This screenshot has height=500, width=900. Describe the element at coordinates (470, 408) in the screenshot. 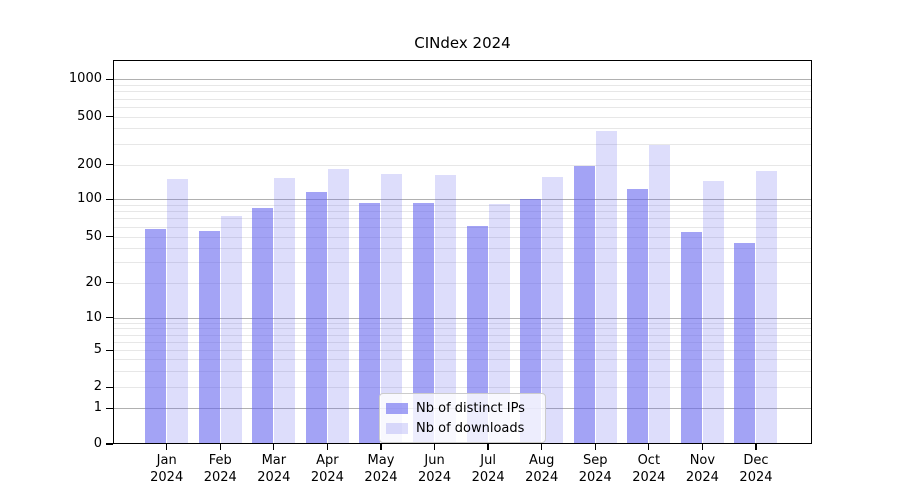

I see `legend-label-distinct-ips: Nb of distinct IPs` at that location.